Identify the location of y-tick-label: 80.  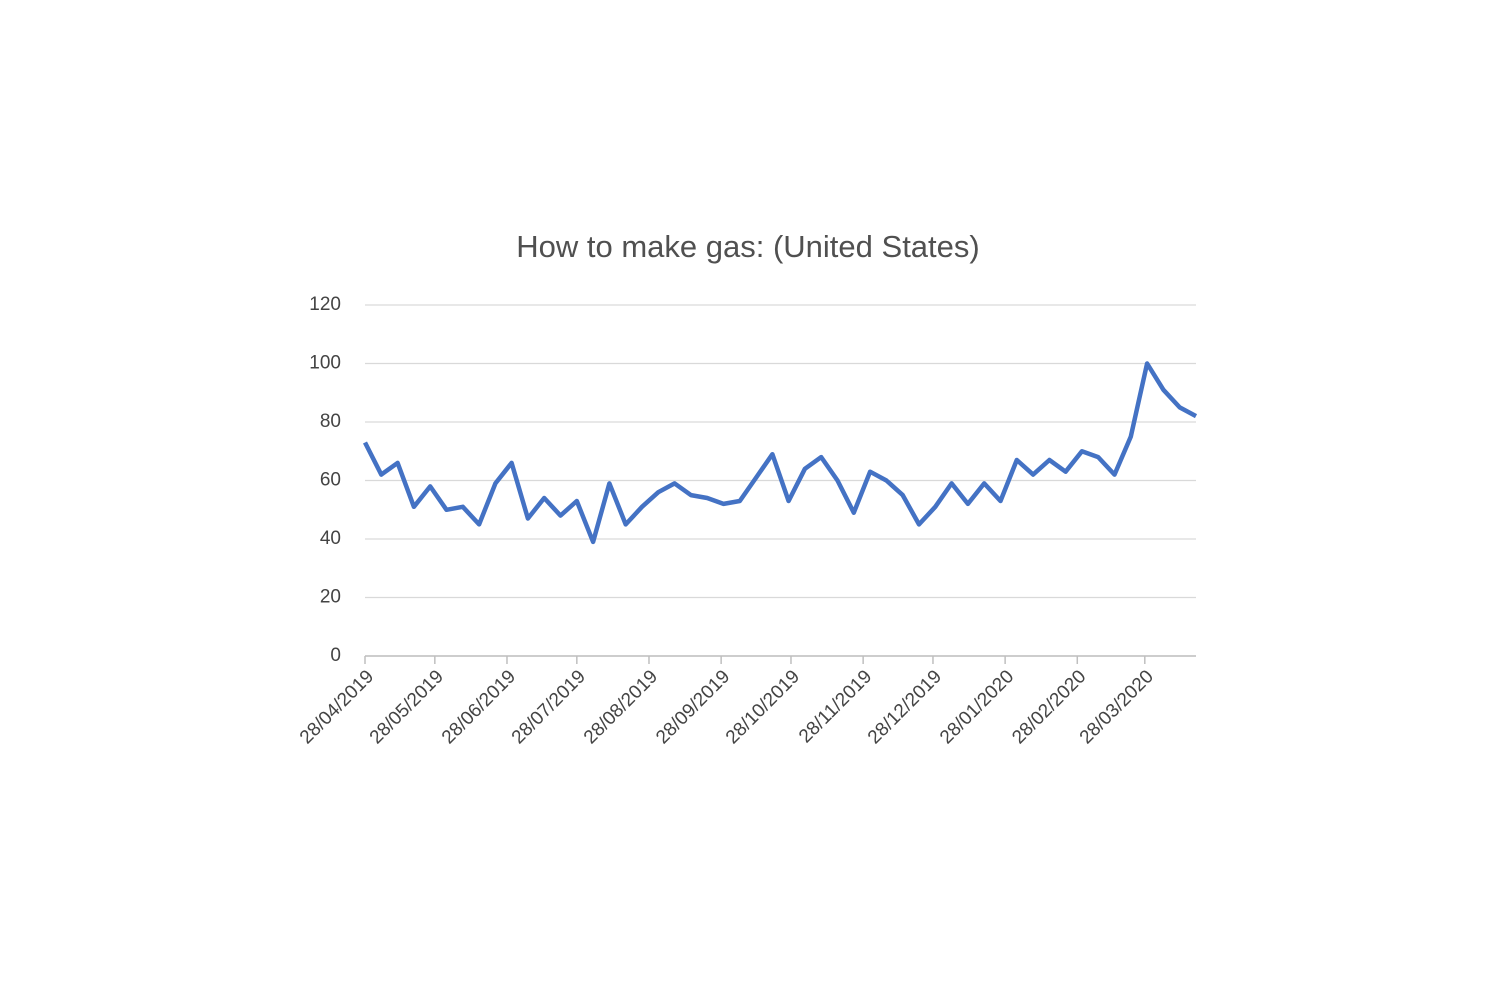
(330, 421).